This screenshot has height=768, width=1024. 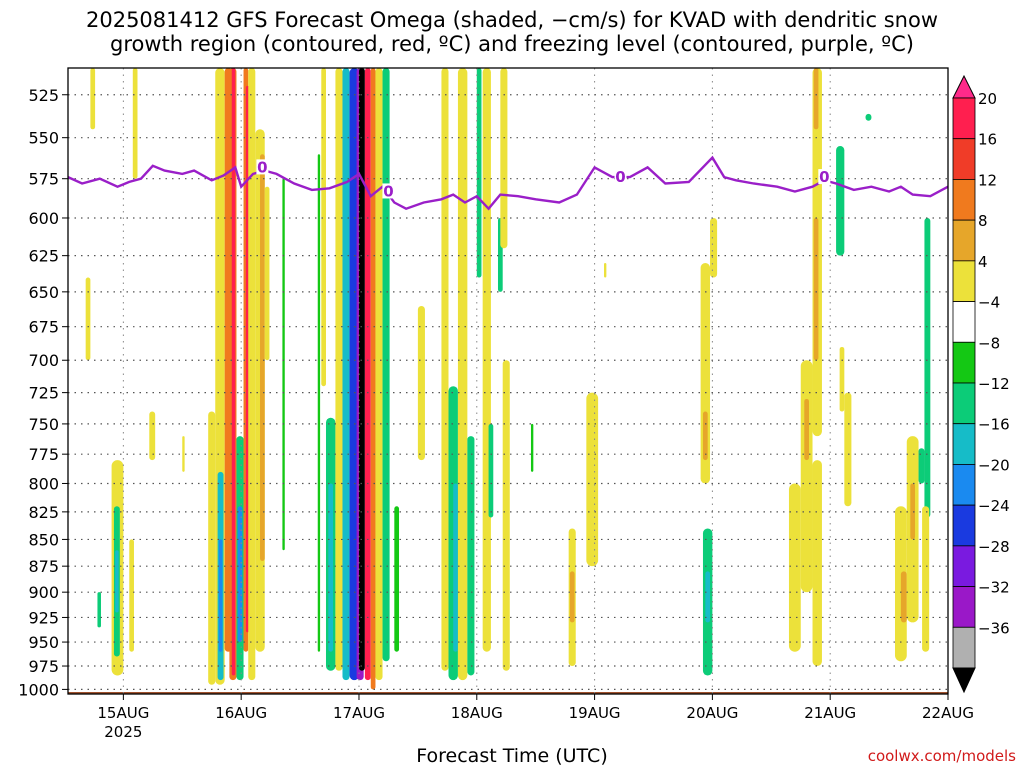 I want to click on colorbar-label: −12, so click(x=994, y=384).